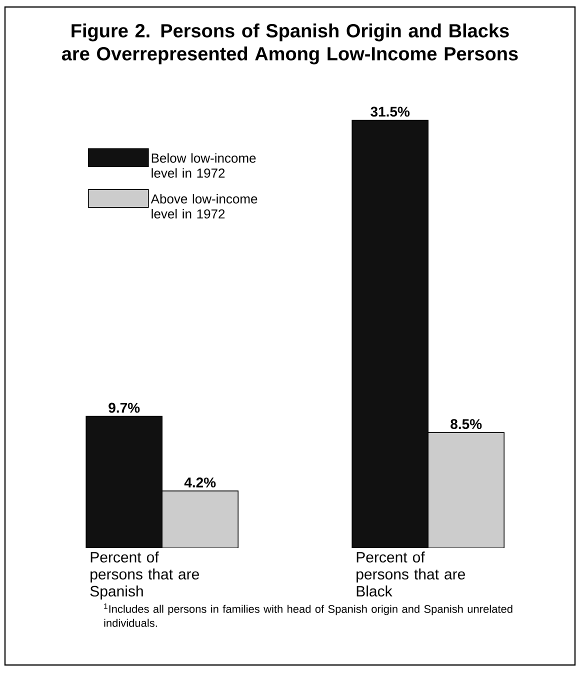 The height and width of the screenshot is (675, 577). Describe the element at coordinates (390, 111) in the screenshot. I see `data-label: 31.5%` at that location.